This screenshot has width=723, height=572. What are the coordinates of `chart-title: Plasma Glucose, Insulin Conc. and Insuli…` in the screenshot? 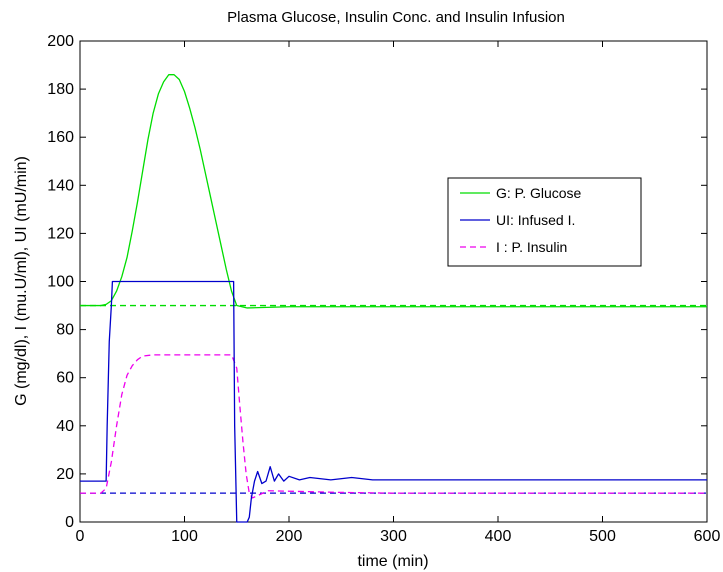 It's located at (396, 17).